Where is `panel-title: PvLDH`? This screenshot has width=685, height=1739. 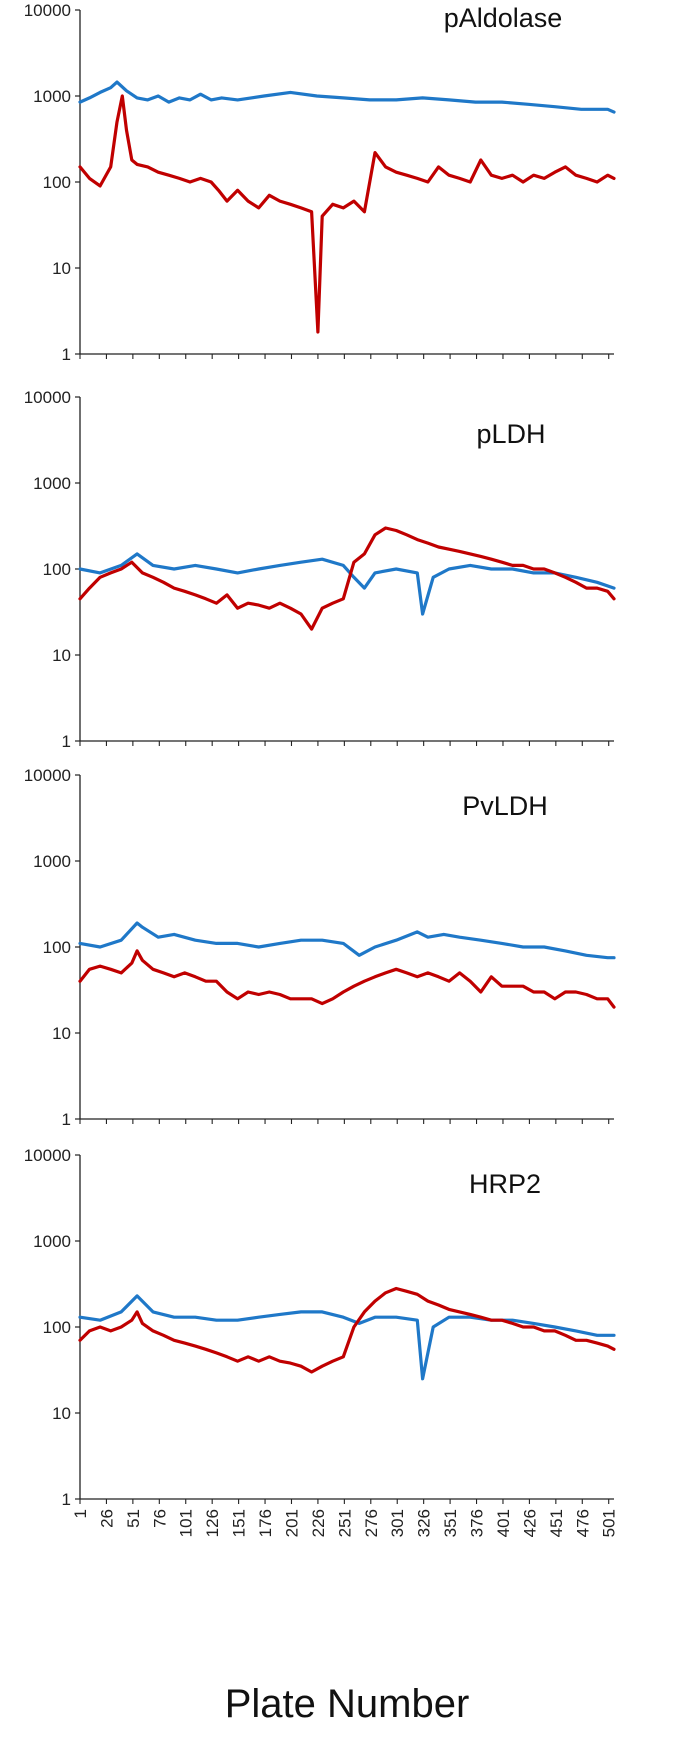
panel-title: PvLDH is located at coordinates (505, 806).